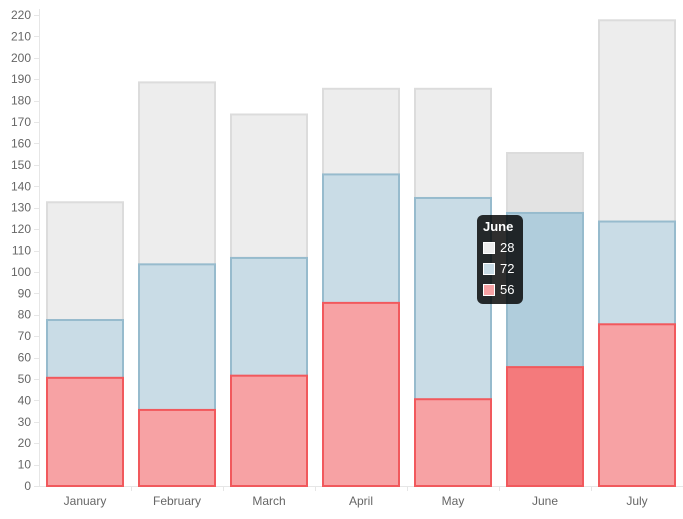  I want to click on y-tick-label: 70, so click(25, 336).